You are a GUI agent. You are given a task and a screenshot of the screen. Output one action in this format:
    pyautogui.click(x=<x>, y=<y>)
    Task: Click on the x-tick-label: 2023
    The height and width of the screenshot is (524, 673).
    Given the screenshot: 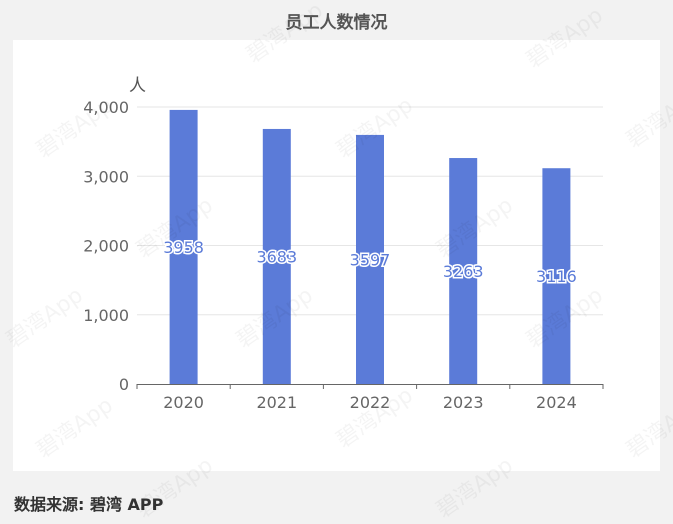 What is the action you would take?
    pyautogui.click(x=463, y=402)
    